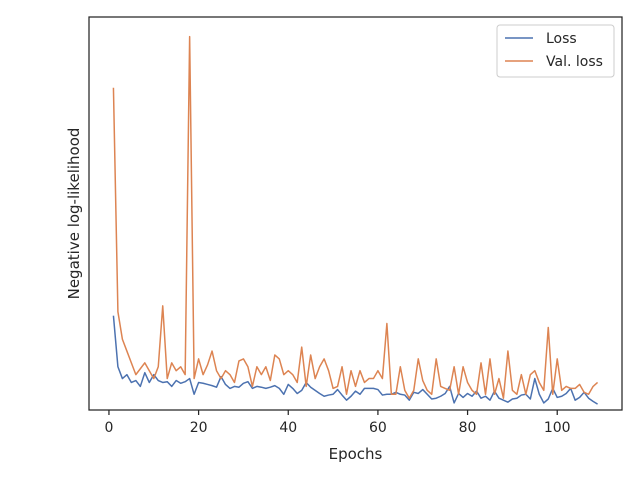 Image resolution: width=640 pixels, height=480 pixels. Describe the element at coordinates (468, 428) in the screenshot. I see `x-tick-label: 80` at that location.